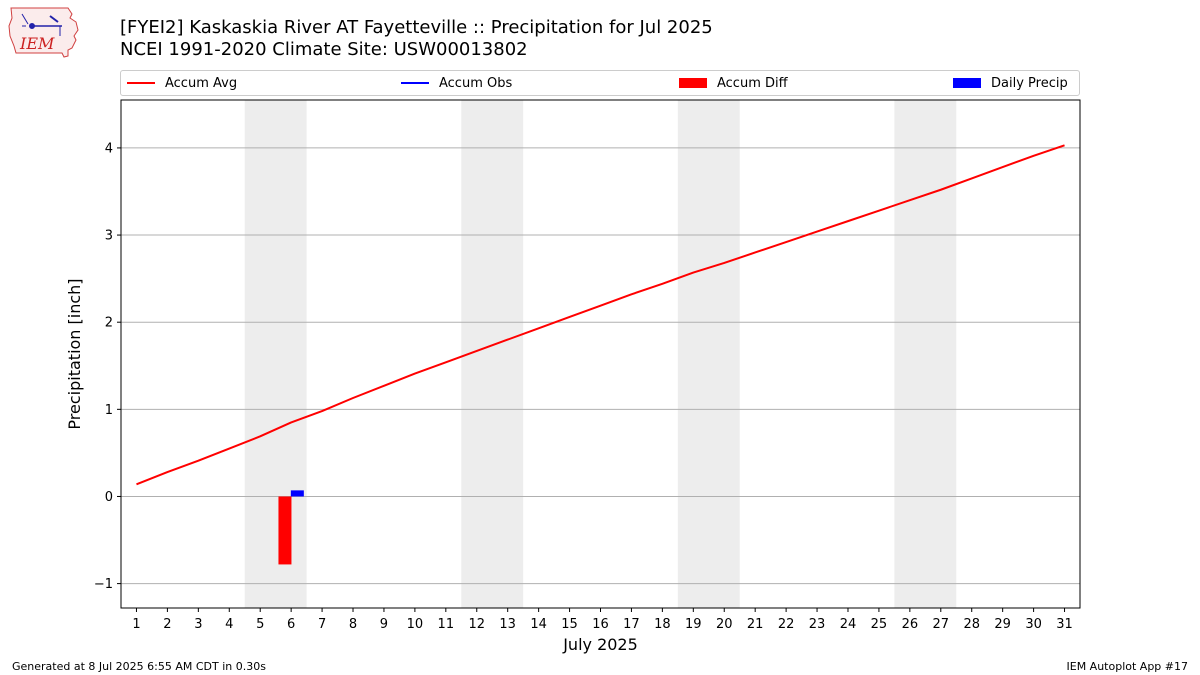  Describe the element at coordinates (538, 624) in the screenshot. I see `x-tick-label: 14` at that location.